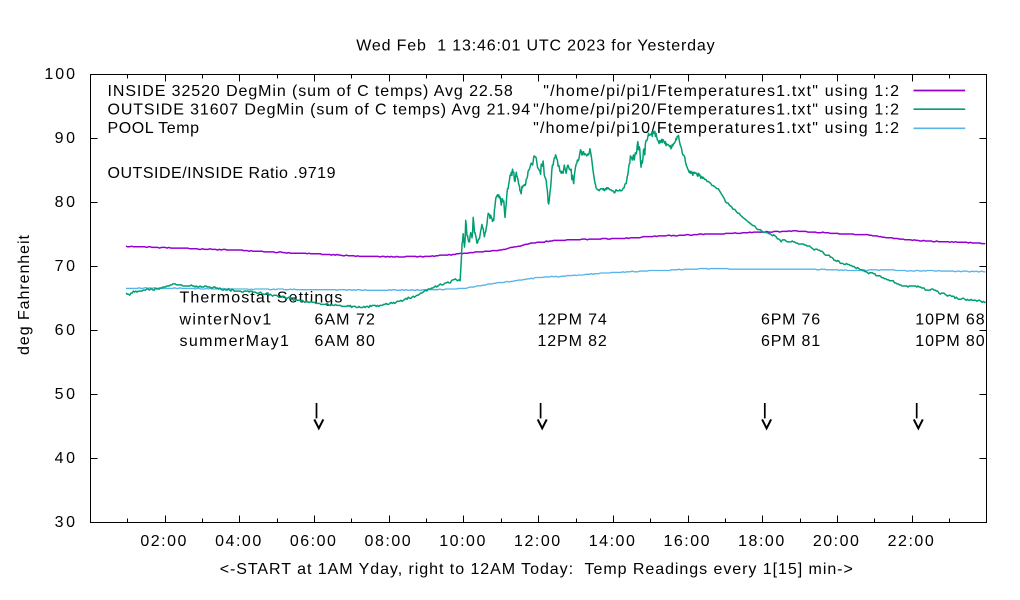 The image size is (1020, 600). I want to click on svg-text: 22:00, so click(911, 541).